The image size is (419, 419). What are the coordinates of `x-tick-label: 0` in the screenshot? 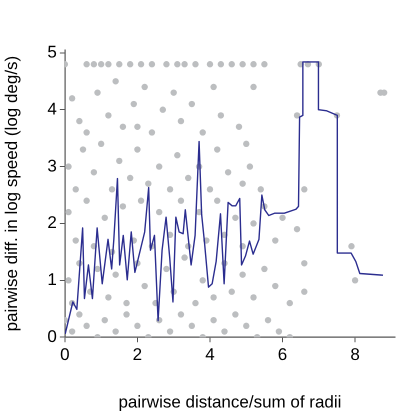 It's located at (65, 354).